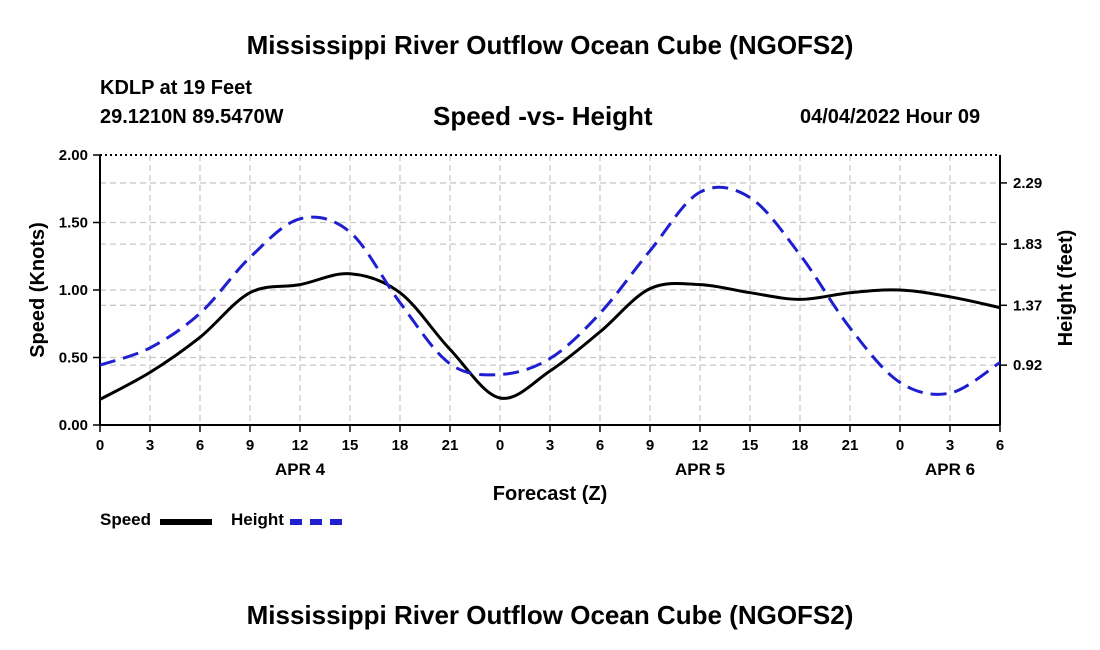 This screenshot has width=1100, height=650. What do you see at coordinates (126, 519) in the screenshot?
I see `legend-speed-label: Speed` at bounding box center [126, 519].